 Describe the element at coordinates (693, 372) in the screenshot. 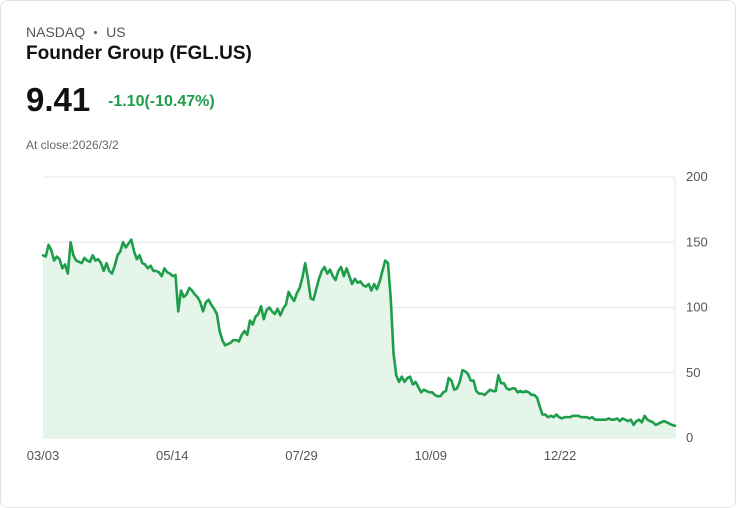

I see `y-tick-label: 50` at that location.